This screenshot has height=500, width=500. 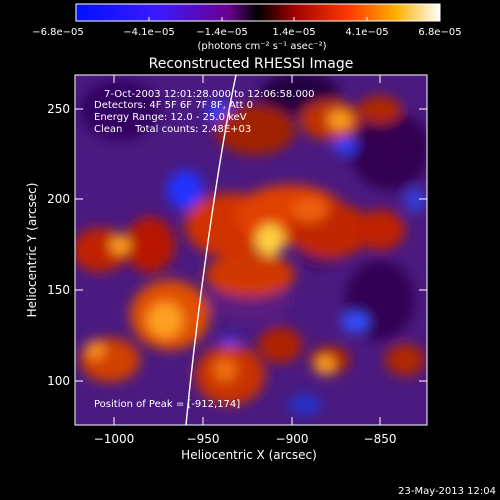 I want to click on x-tick-label: −900, so click(x=292, y=439).